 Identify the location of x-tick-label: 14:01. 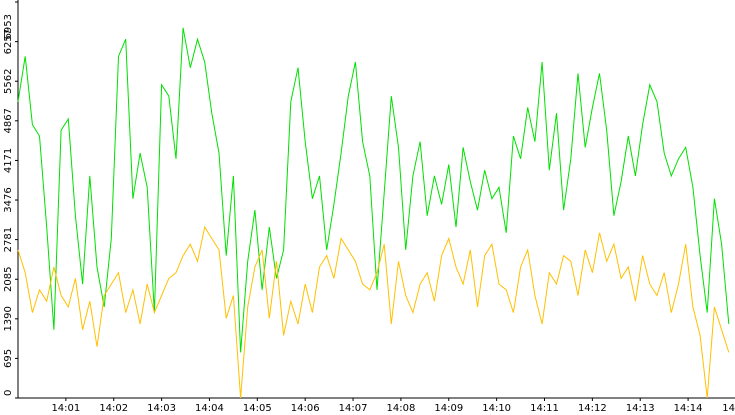
(65, 408).